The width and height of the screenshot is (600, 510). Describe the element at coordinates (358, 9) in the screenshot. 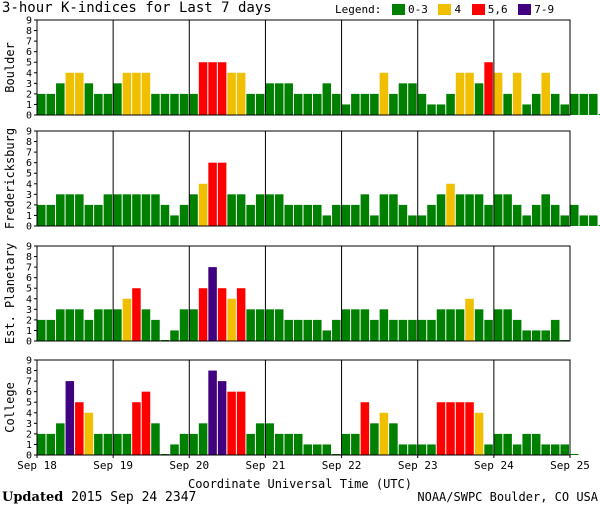

I see `legend-label: Legend:` at that location.